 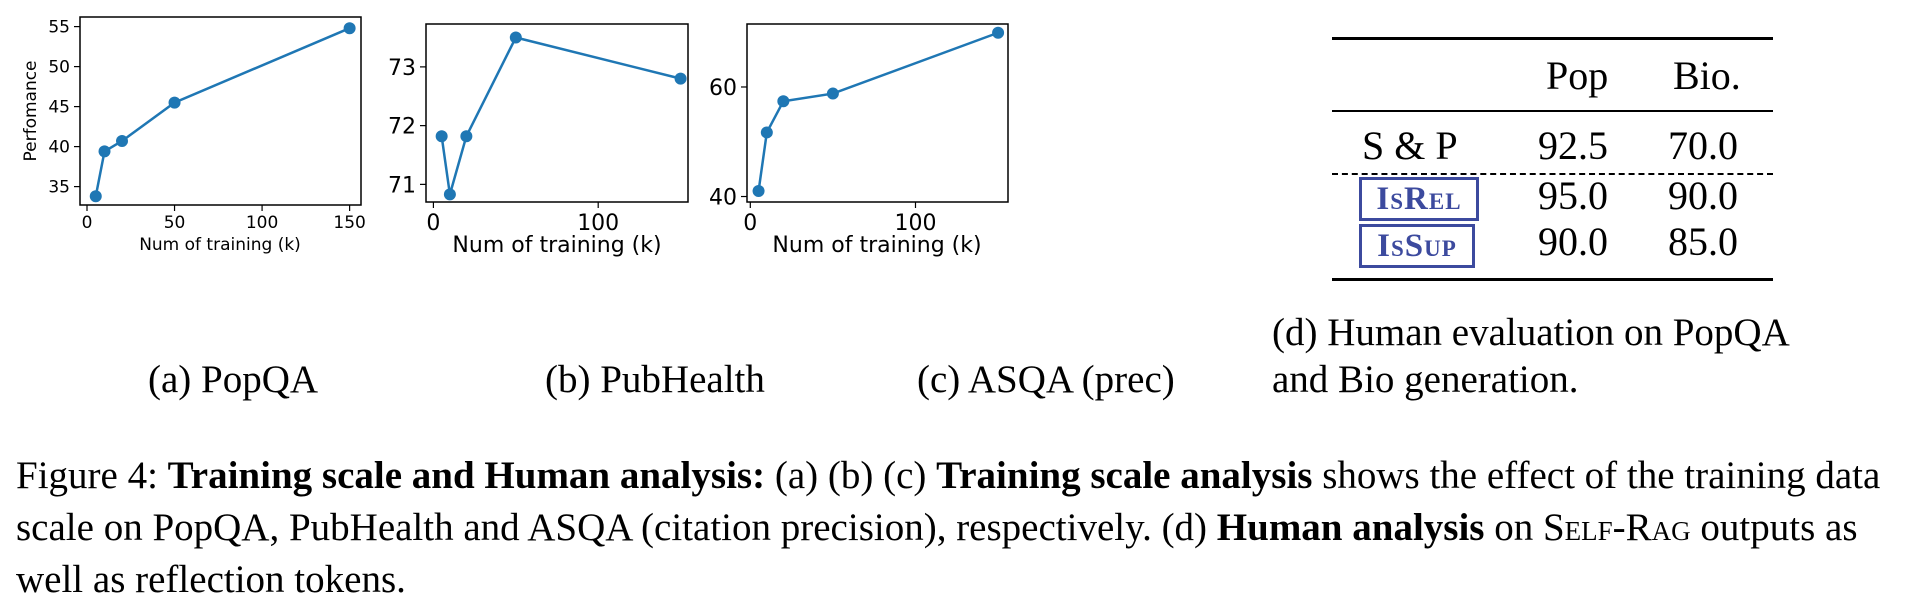 What do you see at coordinates (1573, 145) in the screenshot?
I see `table-cell-sp-pop: 92.5` at bounding box center [1573, 145].